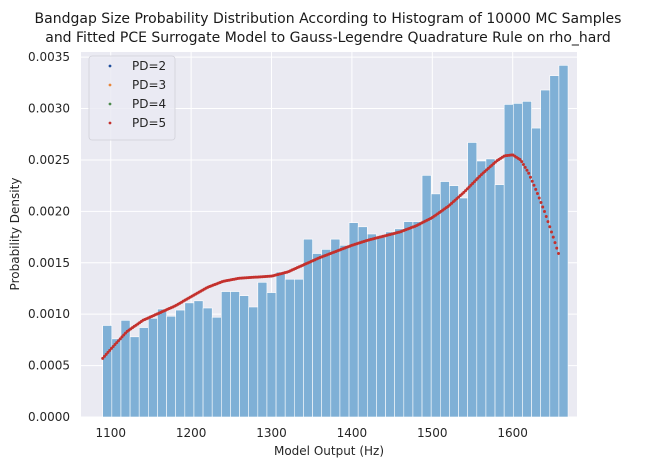  What do you see at coordinates (49, 109) in the screenshot?
I see `y-tick-label: 0.0030` at bounding box center [49, 109].